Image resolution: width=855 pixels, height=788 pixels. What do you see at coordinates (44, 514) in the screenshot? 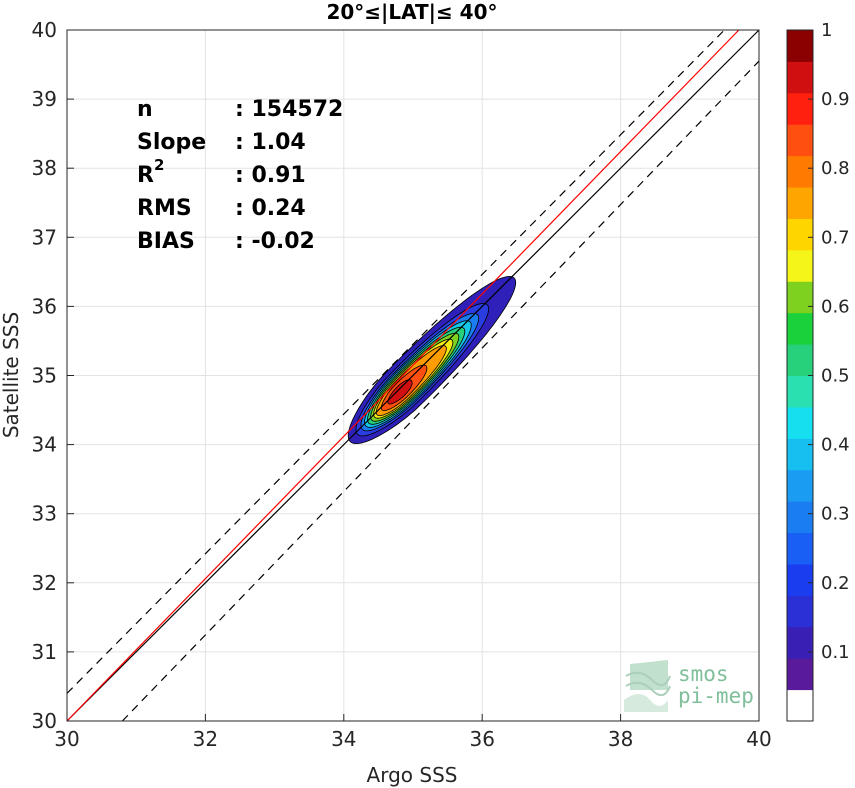
I see `y-tick-label: 33` at bounding box center [44, 514].